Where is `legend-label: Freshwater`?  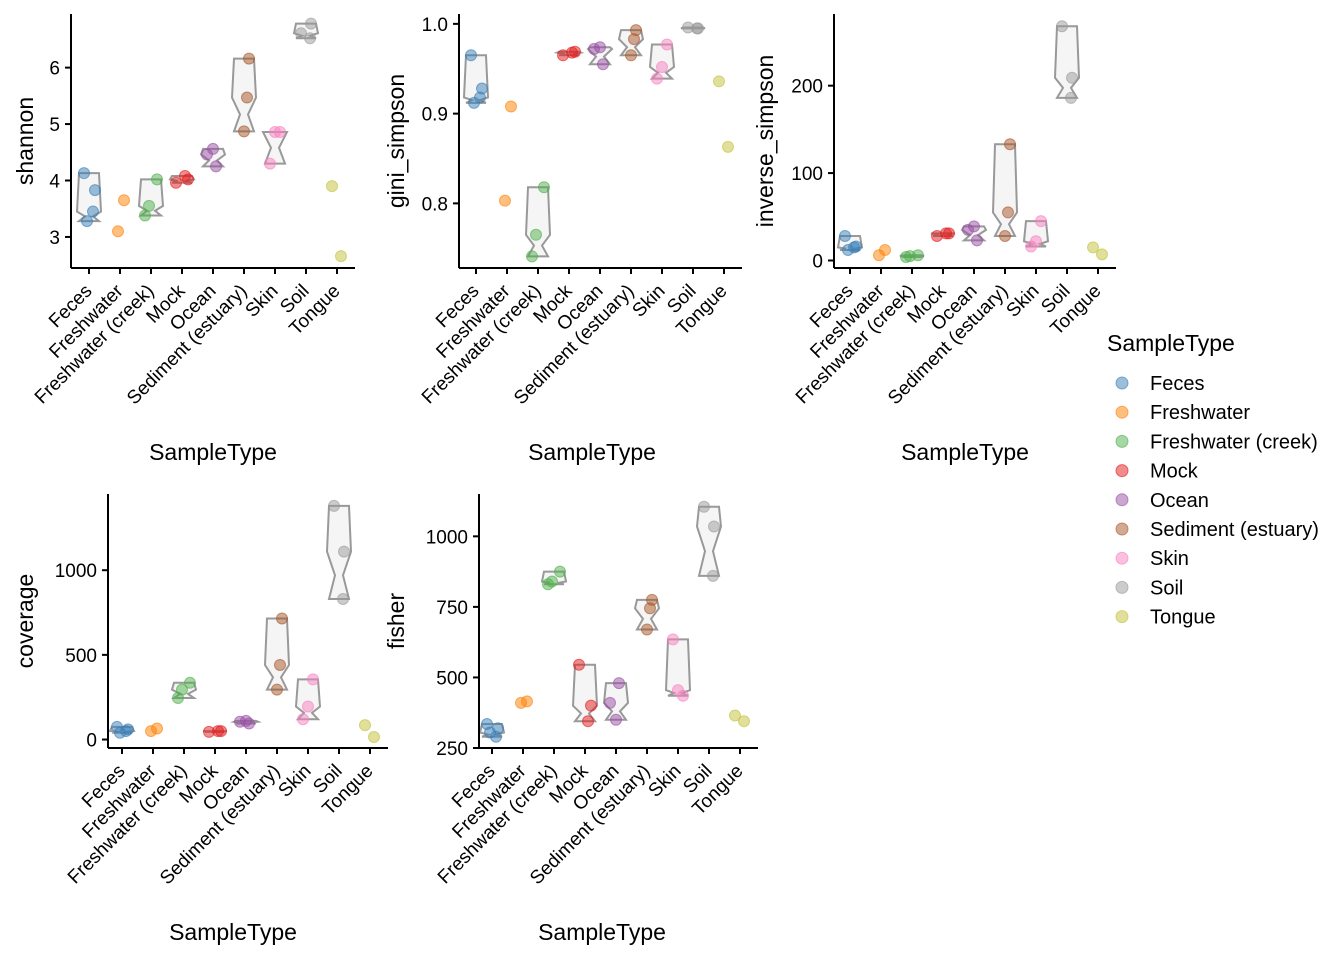
legend-label: Freshwater is located at coordinates (1200, 413).